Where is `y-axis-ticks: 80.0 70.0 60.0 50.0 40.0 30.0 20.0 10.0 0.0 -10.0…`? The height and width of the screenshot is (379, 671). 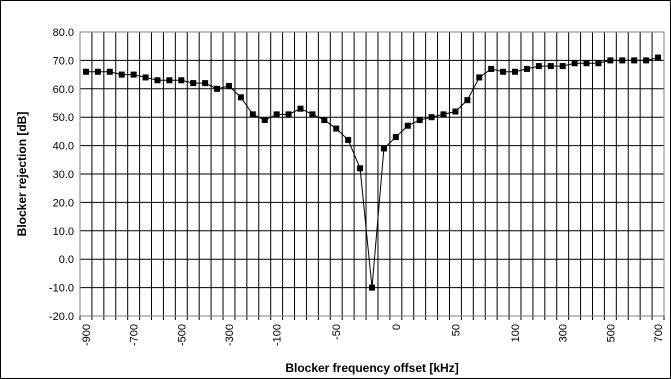 y-axis-ticks: 80.0 70.0 60.0 50.0 40.0 30.0 20.0 10.0 0.0 -10.0… is located at coordinates (61, 175).